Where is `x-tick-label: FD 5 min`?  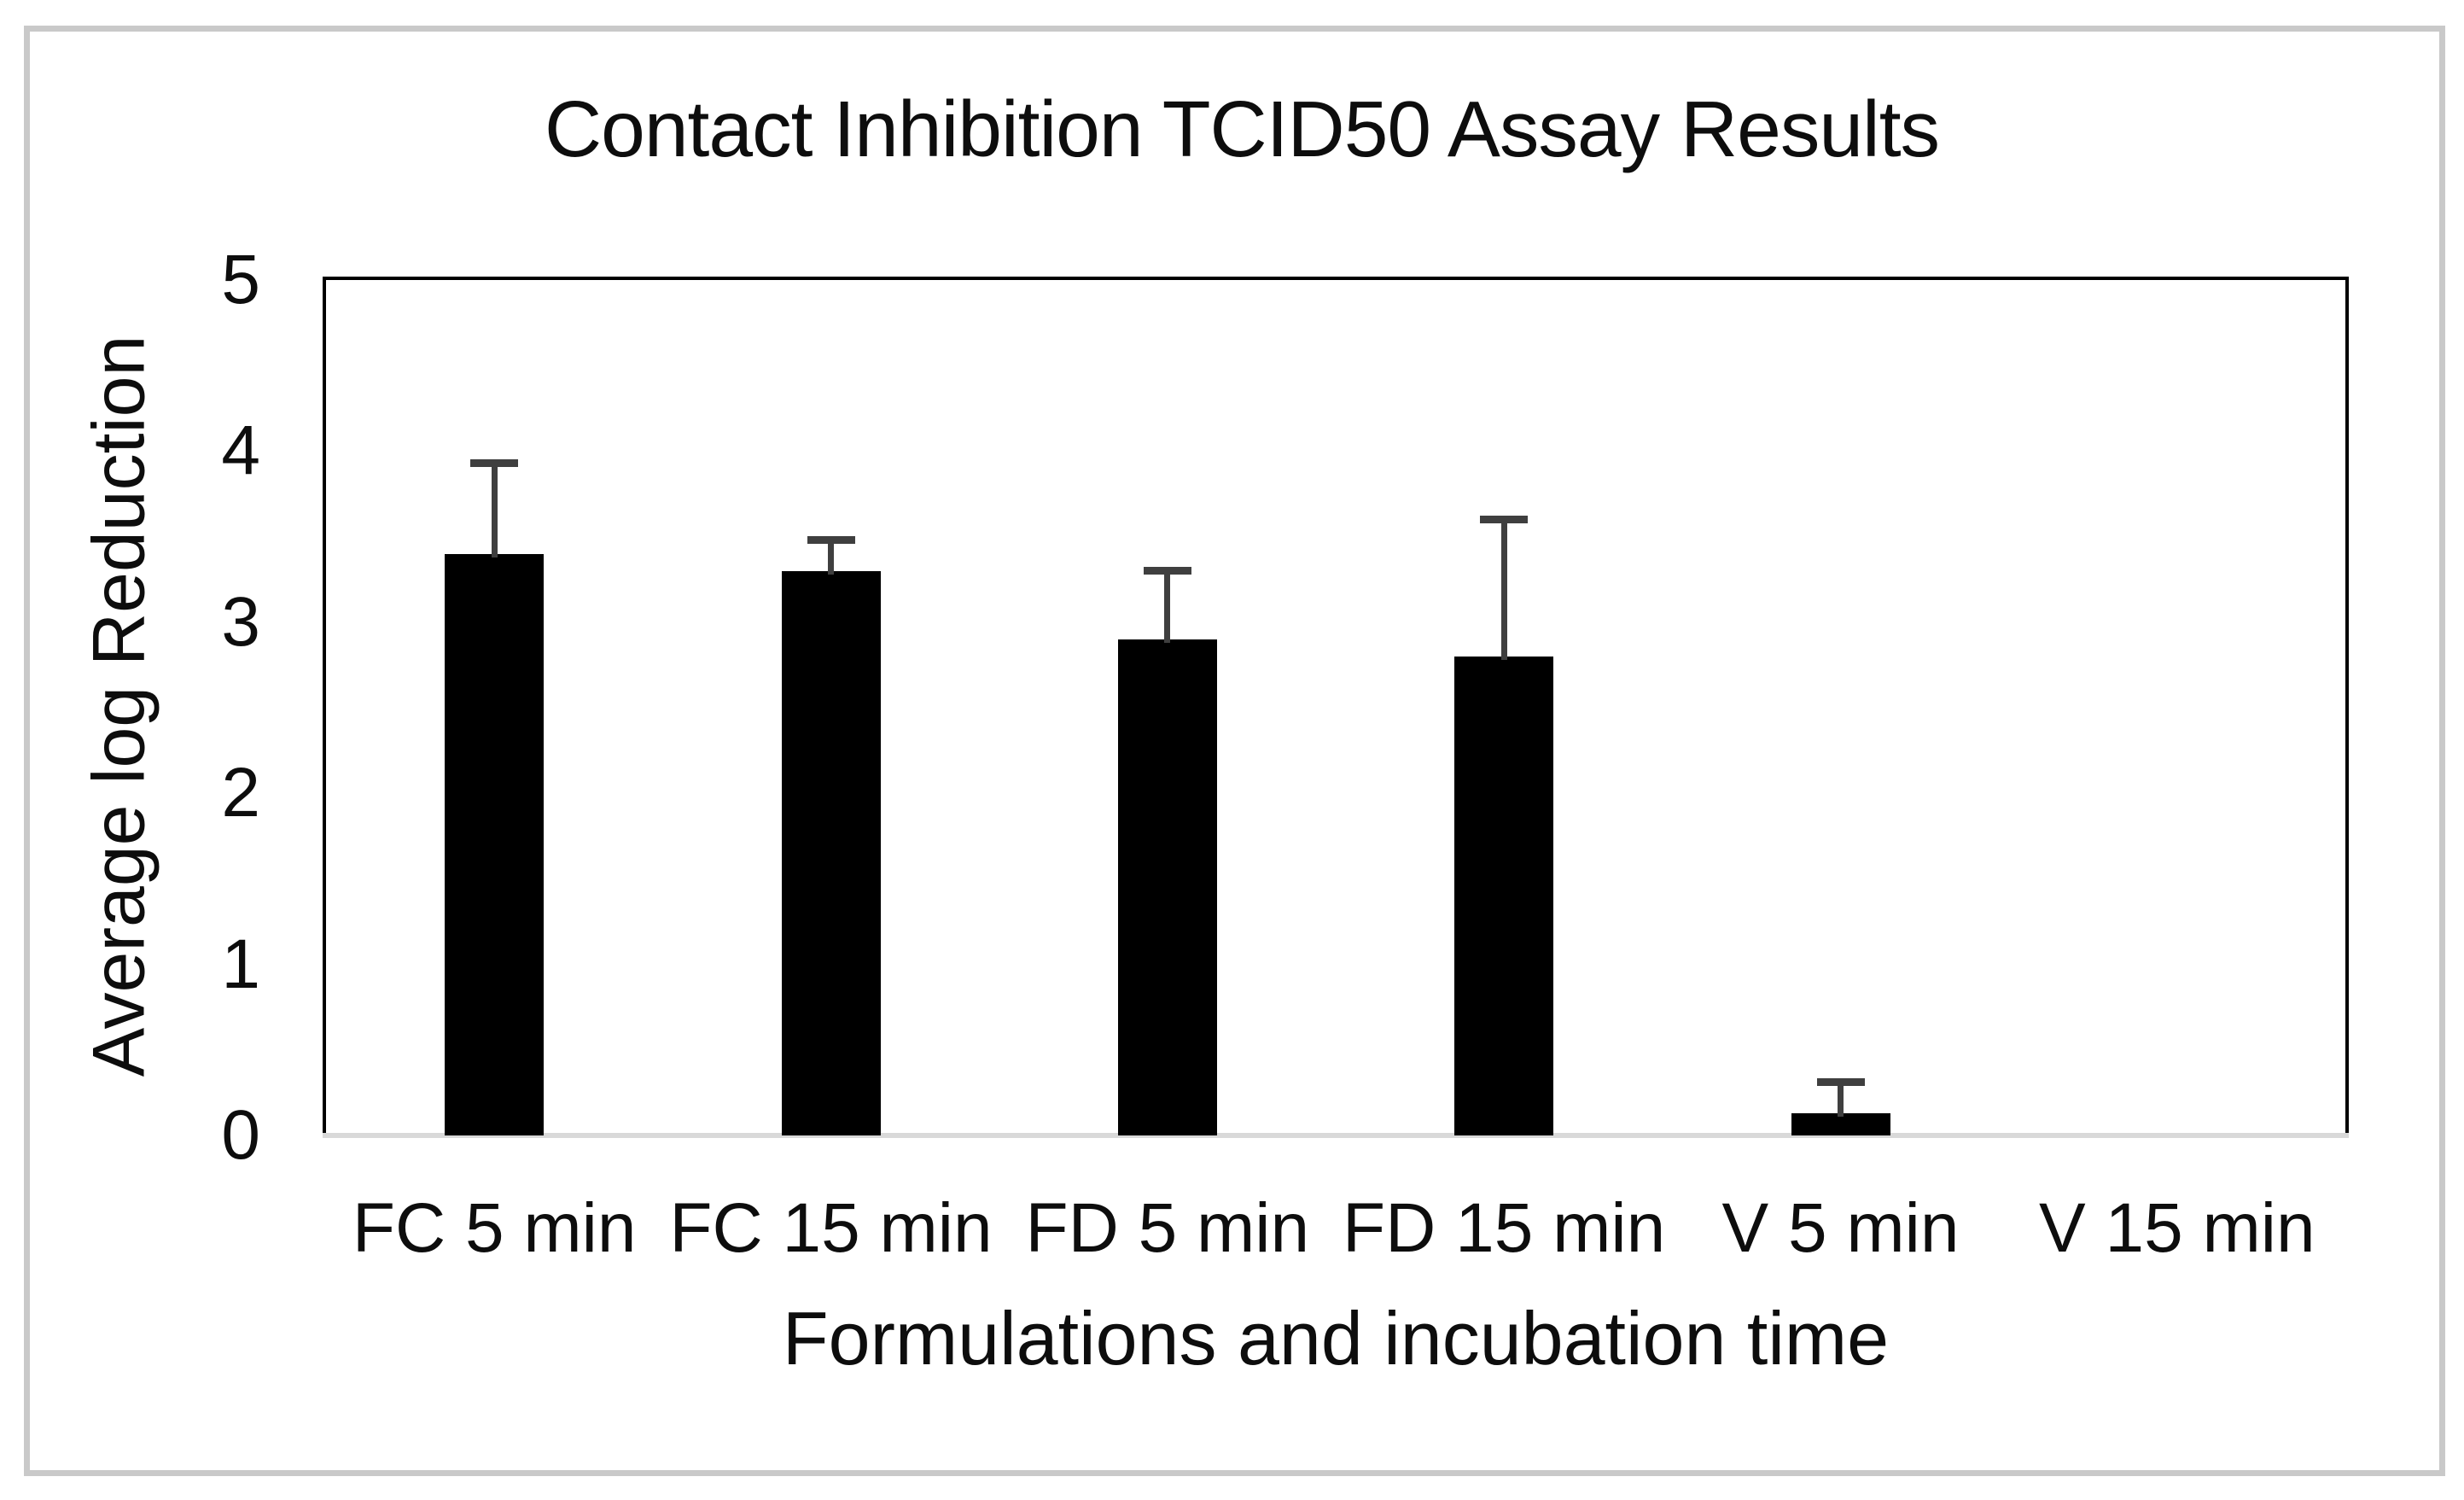 x-tick-label: FD 5 min is located at coordinates (1167, 1228).